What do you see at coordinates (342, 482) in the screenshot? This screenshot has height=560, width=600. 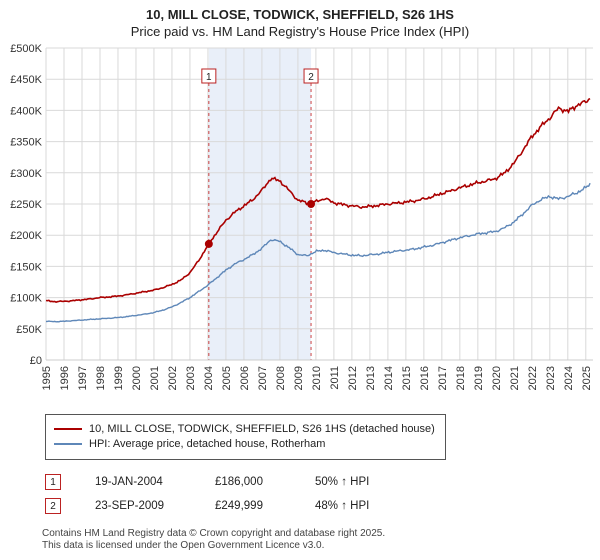 I see `transaction-1-hpi-change: 50% ↑ HPI` at bounding box center [342, 482].